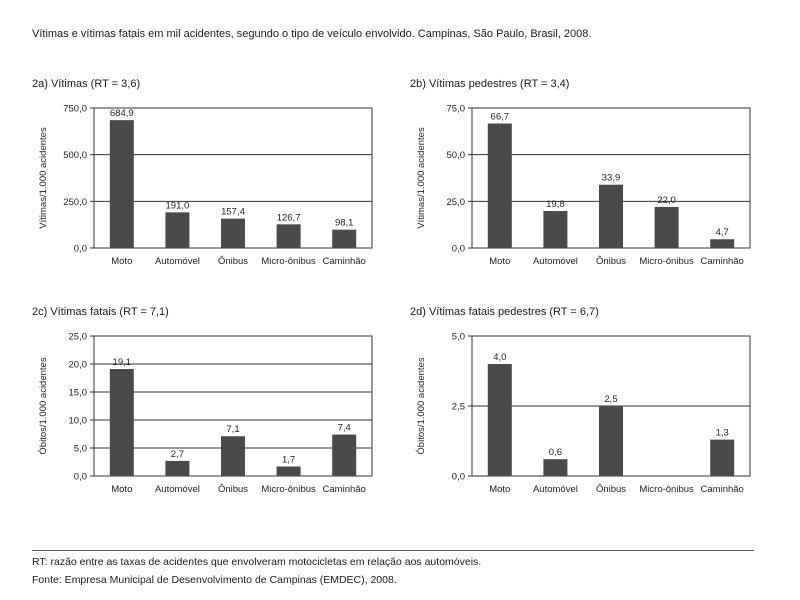 Image resolution: width=800 pixels, height=600 pixels. Describe the element at coordinates (722, 232) in the screenshot. I see `data-label: 4,7` at that location.